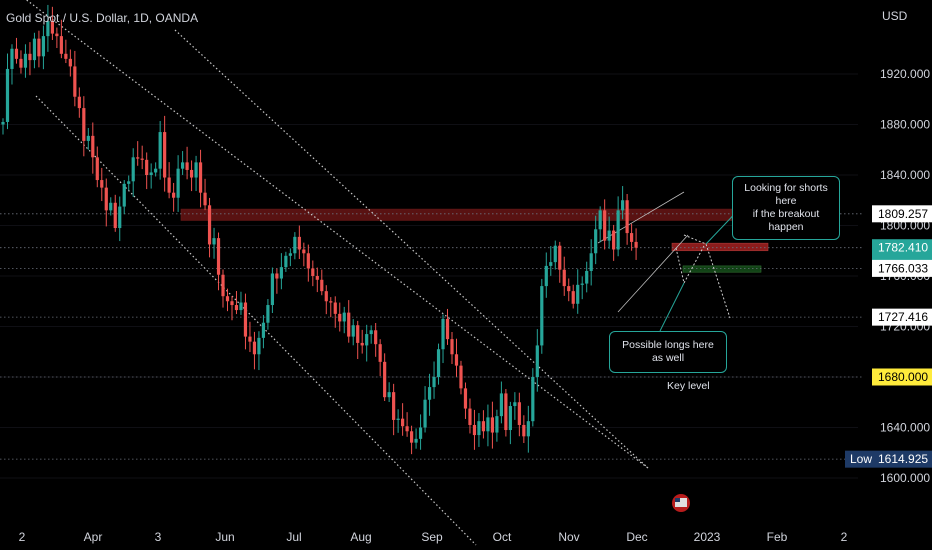 The width and height of the screenshot is (932, 550). Describe the element at coordinates (690, 264) in the screenshot. I see `projection-path-bounce` at that location.